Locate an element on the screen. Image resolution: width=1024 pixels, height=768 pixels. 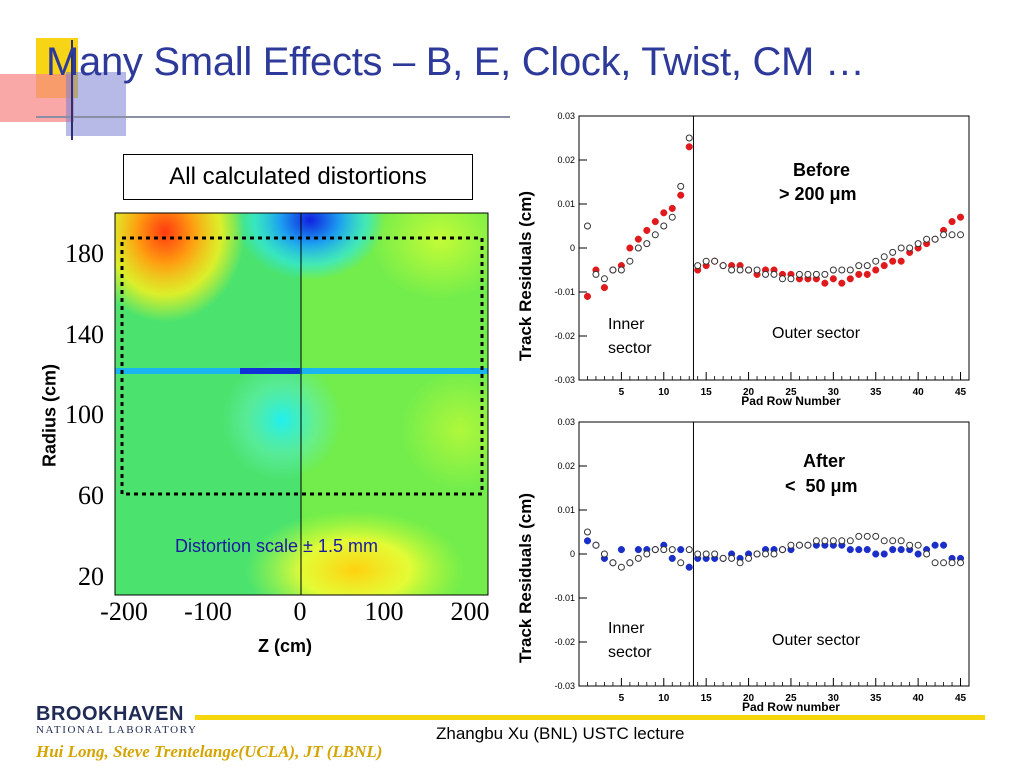
after-ytick-label: -0.03 is located at coordinates (564, 686).